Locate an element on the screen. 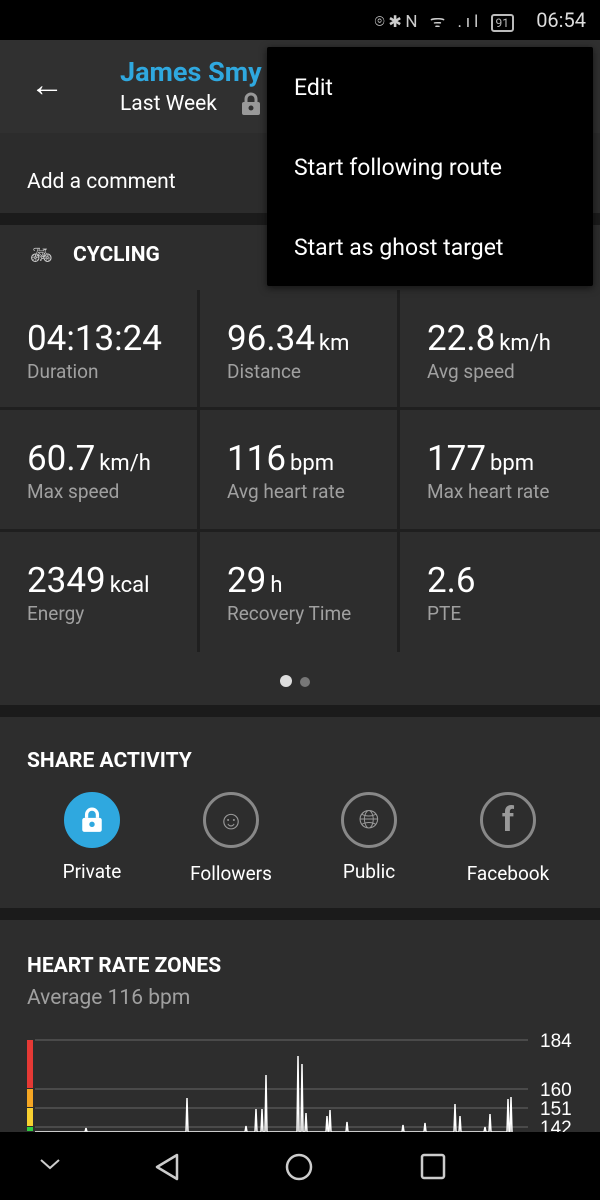 The height and width of the screenshot is (1200, 600). status-bar: ⌾✱N ᯤ .ıl 91 06:54 is located at coordinates (300, 20).